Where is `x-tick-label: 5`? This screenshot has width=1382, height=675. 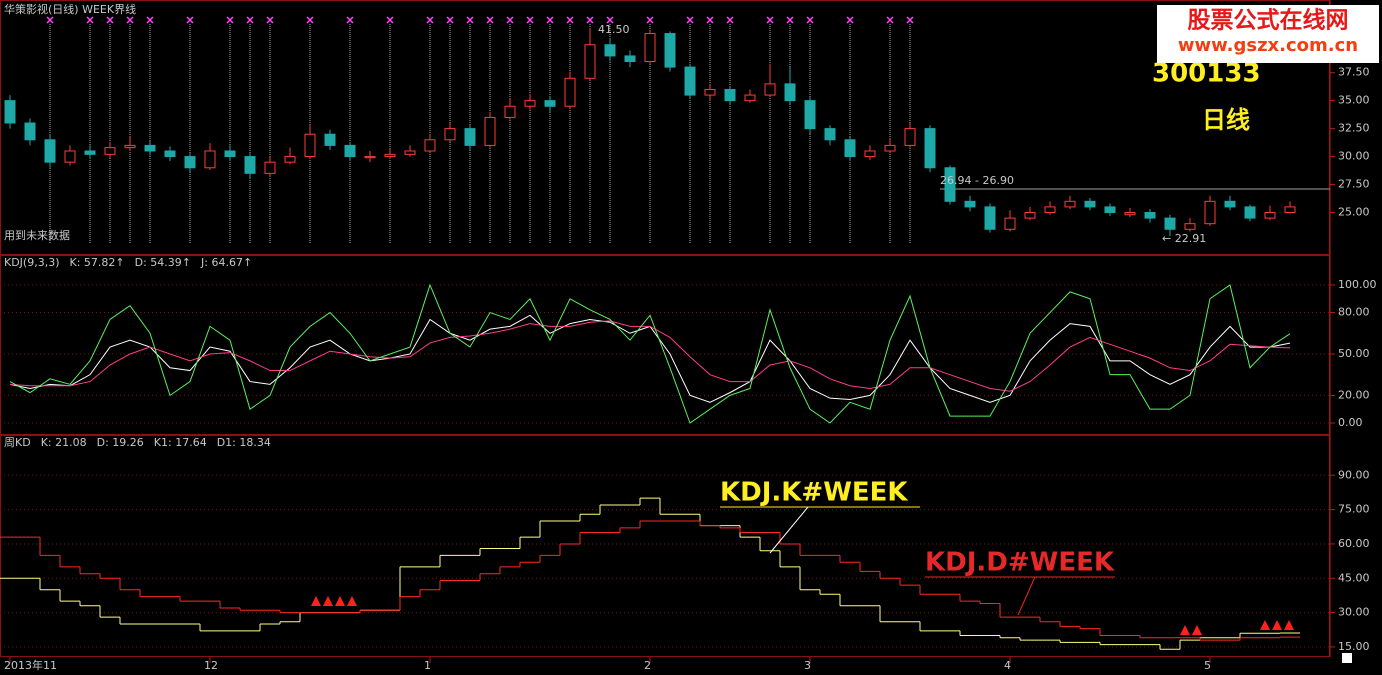 x-tick-label: 5 is located at coordinates (1207, 665).